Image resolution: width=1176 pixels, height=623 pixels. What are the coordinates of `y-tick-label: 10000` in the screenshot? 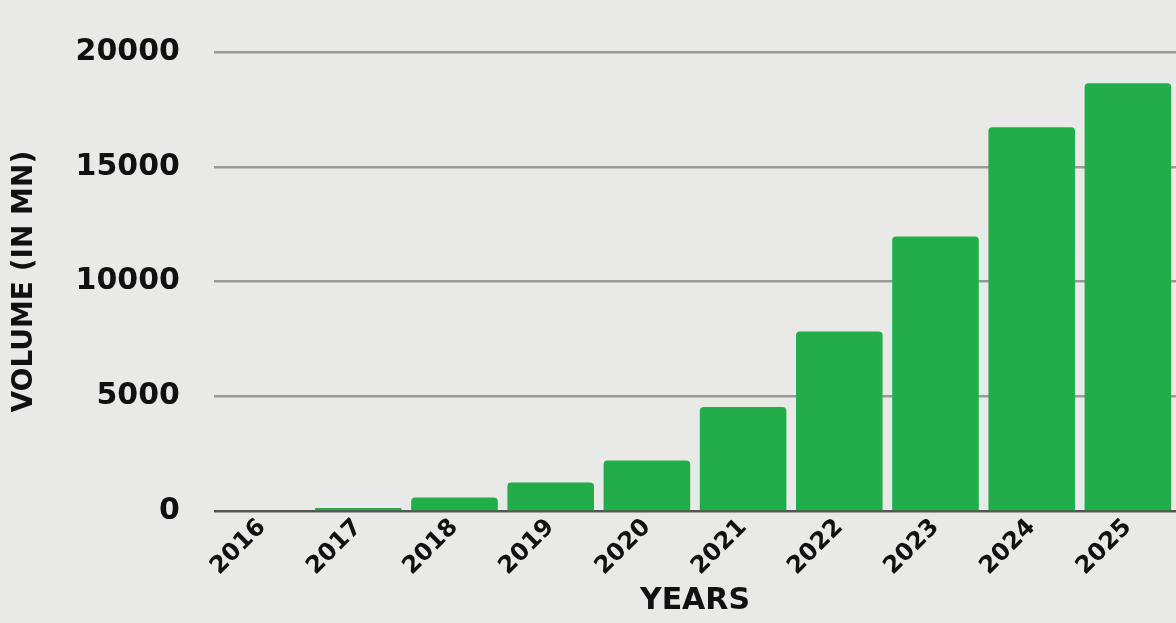 It's located at (127, 279).